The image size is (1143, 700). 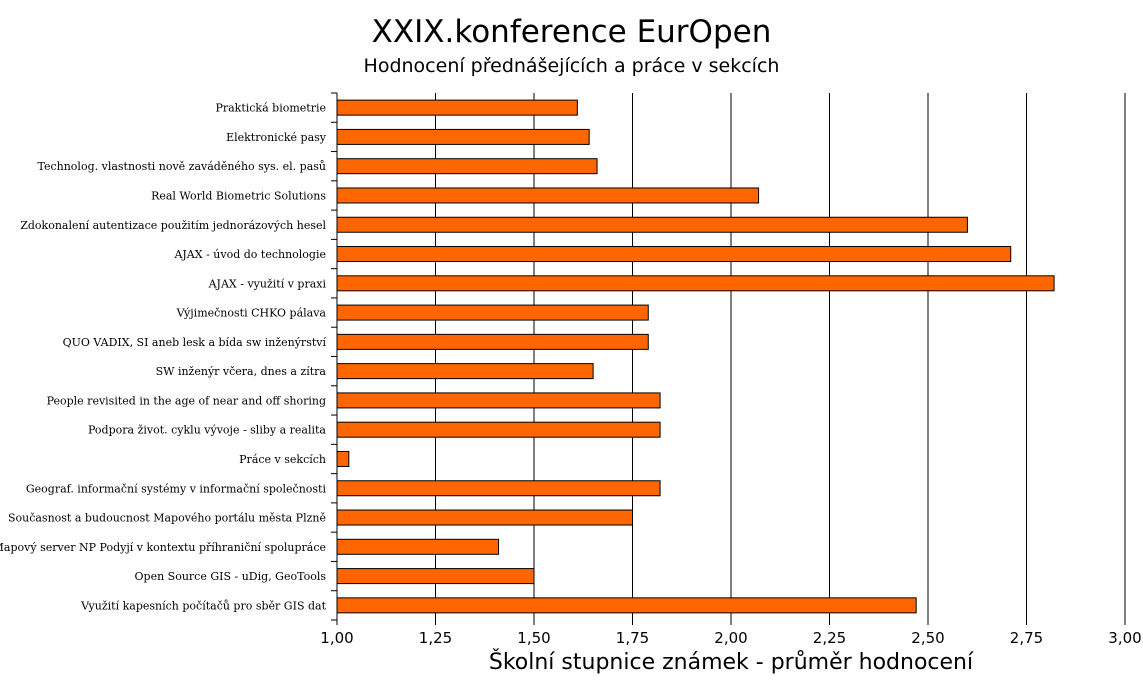 What do you see at coordinates (730, 638) in the screenshot?
I see `x-tick-label: 2,00` at bounding box center [730, 638].